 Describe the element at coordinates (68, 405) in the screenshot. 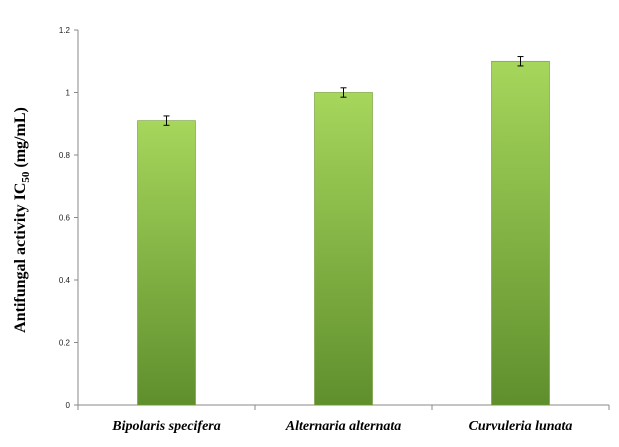

I see `y-tick-label: 0` at that location.